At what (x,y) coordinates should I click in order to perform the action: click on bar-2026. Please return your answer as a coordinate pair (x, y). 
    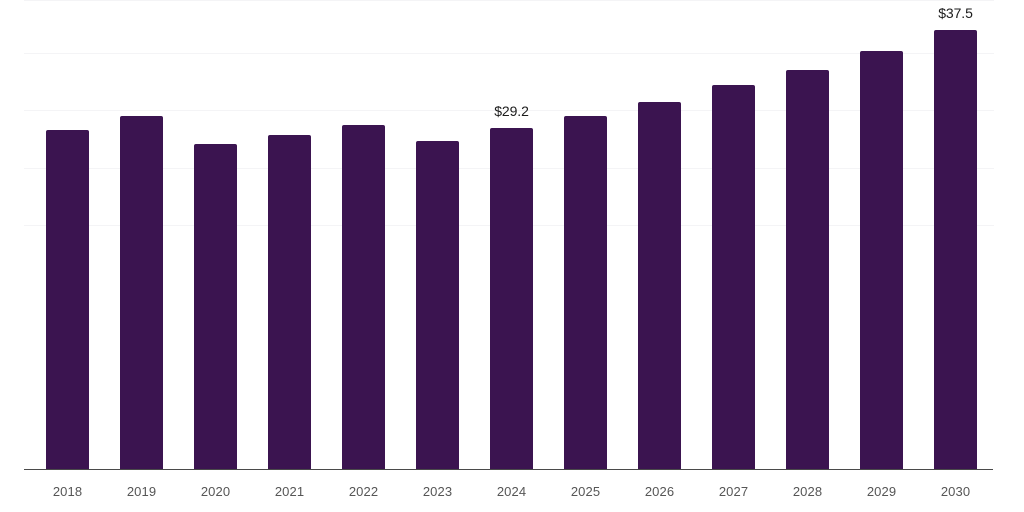
    Looking at the image, I should click on (659, 285).